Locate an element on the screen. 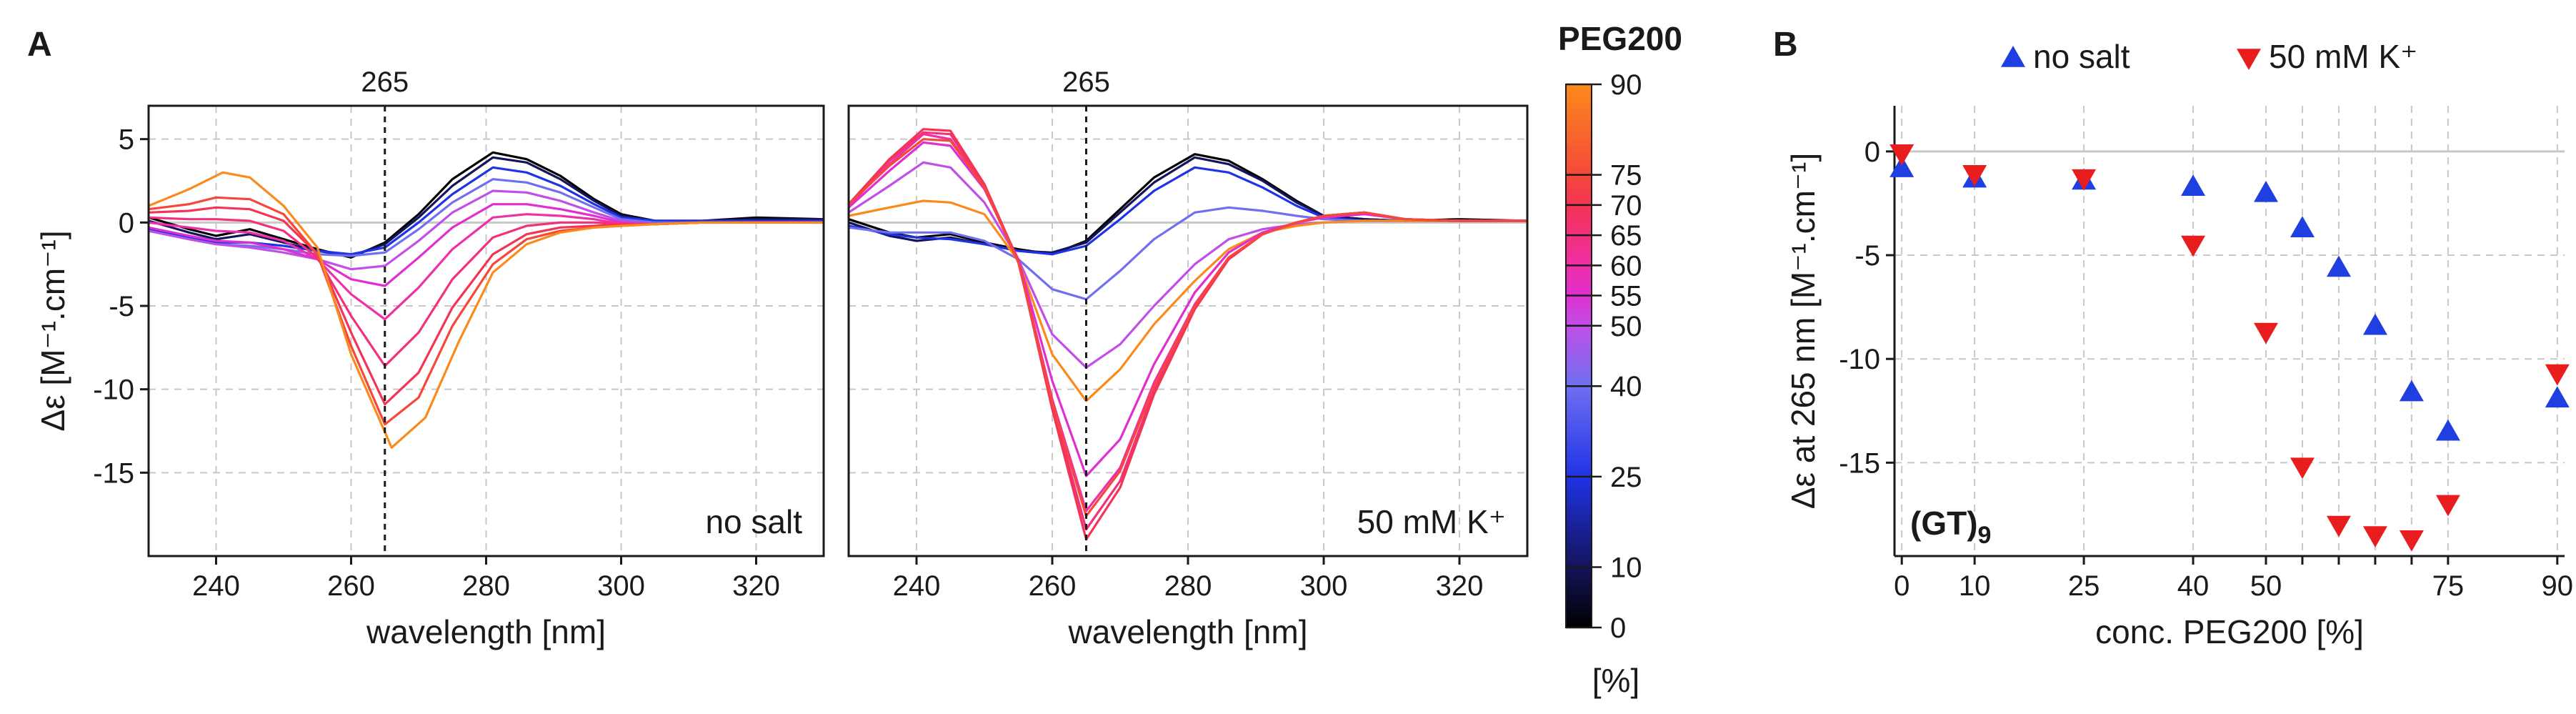 The image size is (2576, 714). colorbar-unit: [%] is located at coordinates (1615, 680).